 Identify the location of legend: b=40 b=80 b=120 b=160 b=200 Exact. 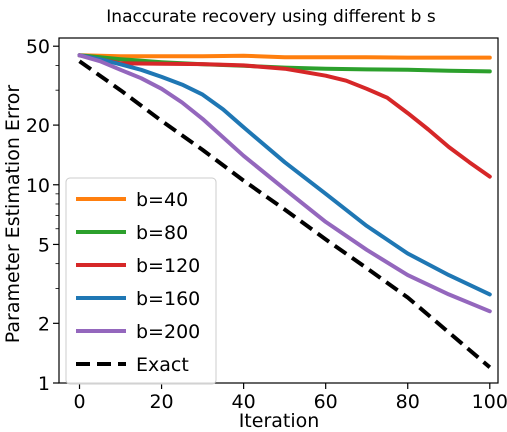
(141, 281).